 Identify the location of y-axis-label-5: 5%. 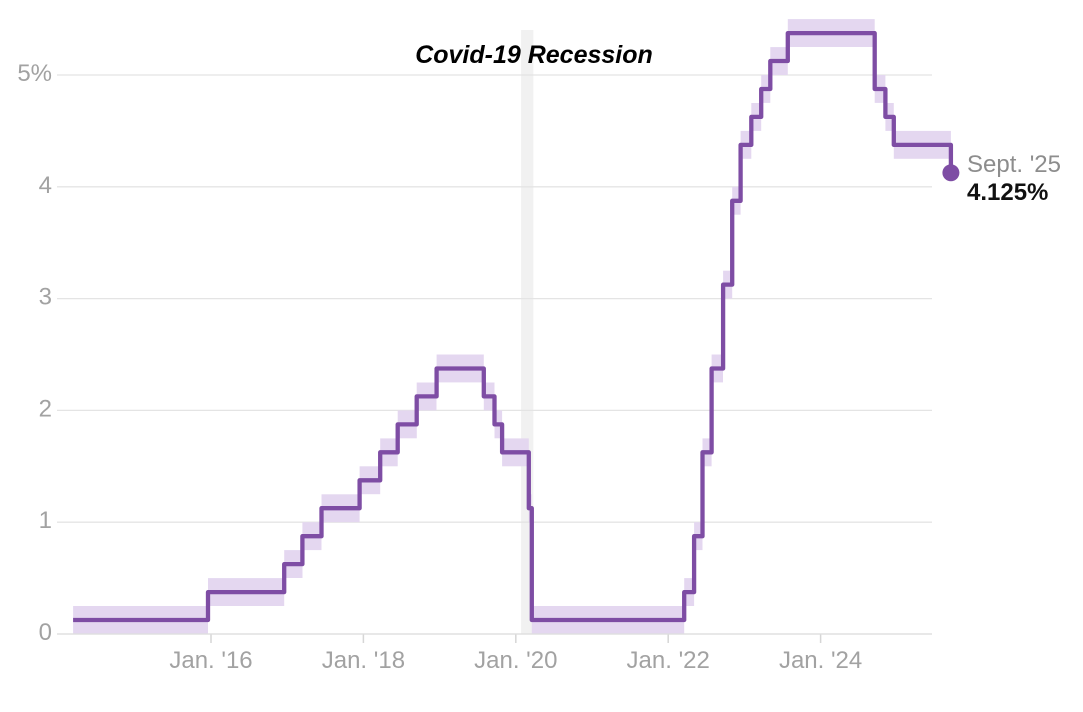
(34, 73).